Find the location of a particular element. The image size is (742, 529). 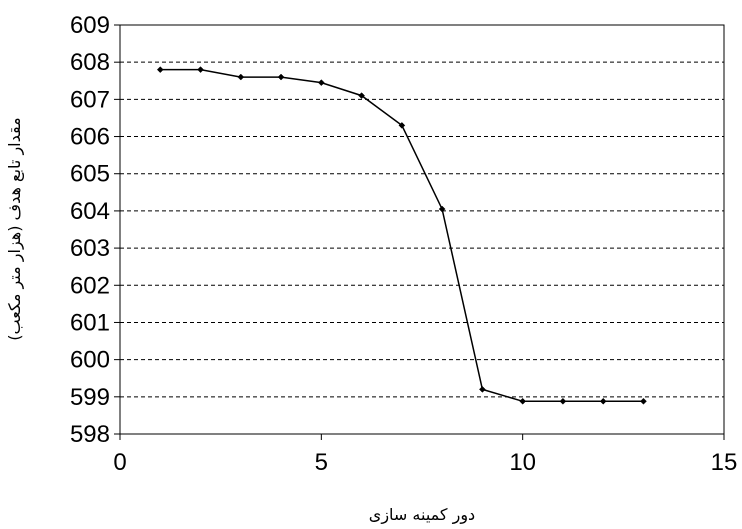

y-tick-label: 608 is located at coordinates (90, 62).